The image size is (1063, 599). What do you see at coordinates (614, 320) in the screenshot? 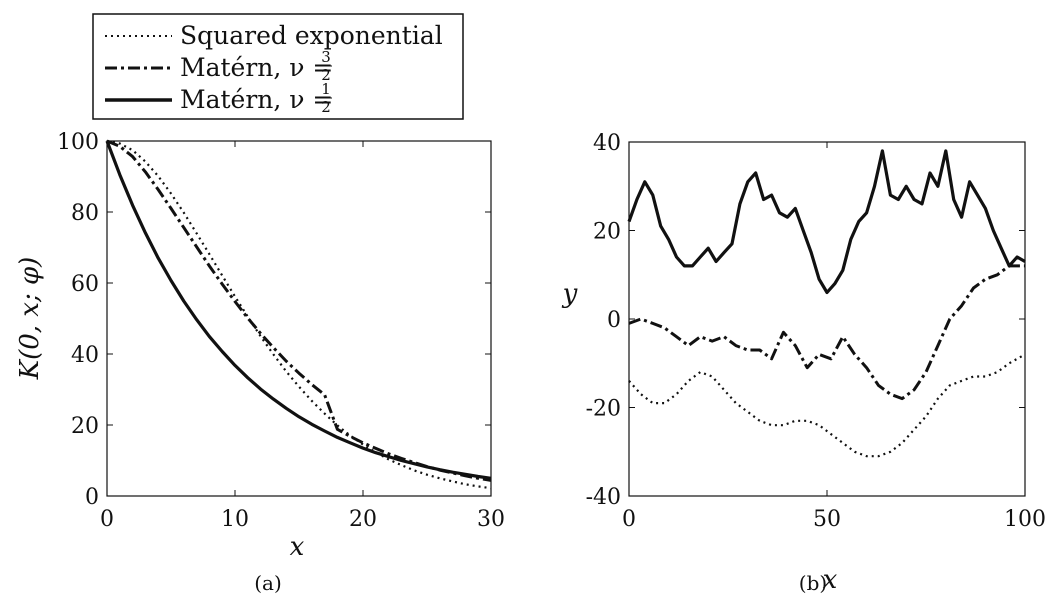
I see `panel-b-ytick-label: 0` at bounding box center [614, 320].